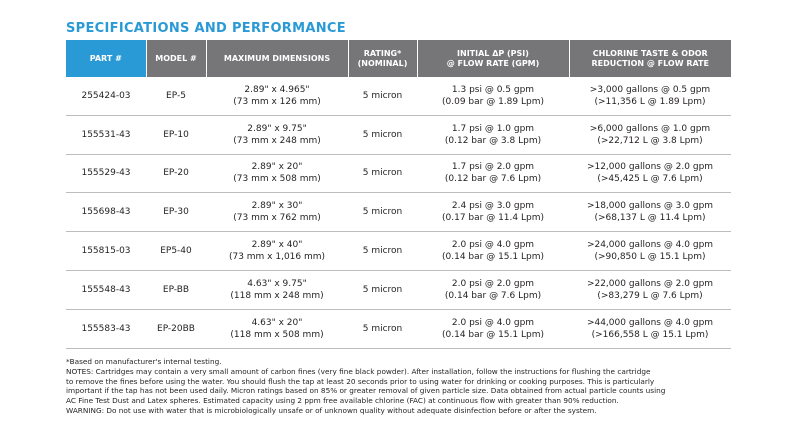  I want to click on part-number-cell-text: 155548-43, so click(106, 289).